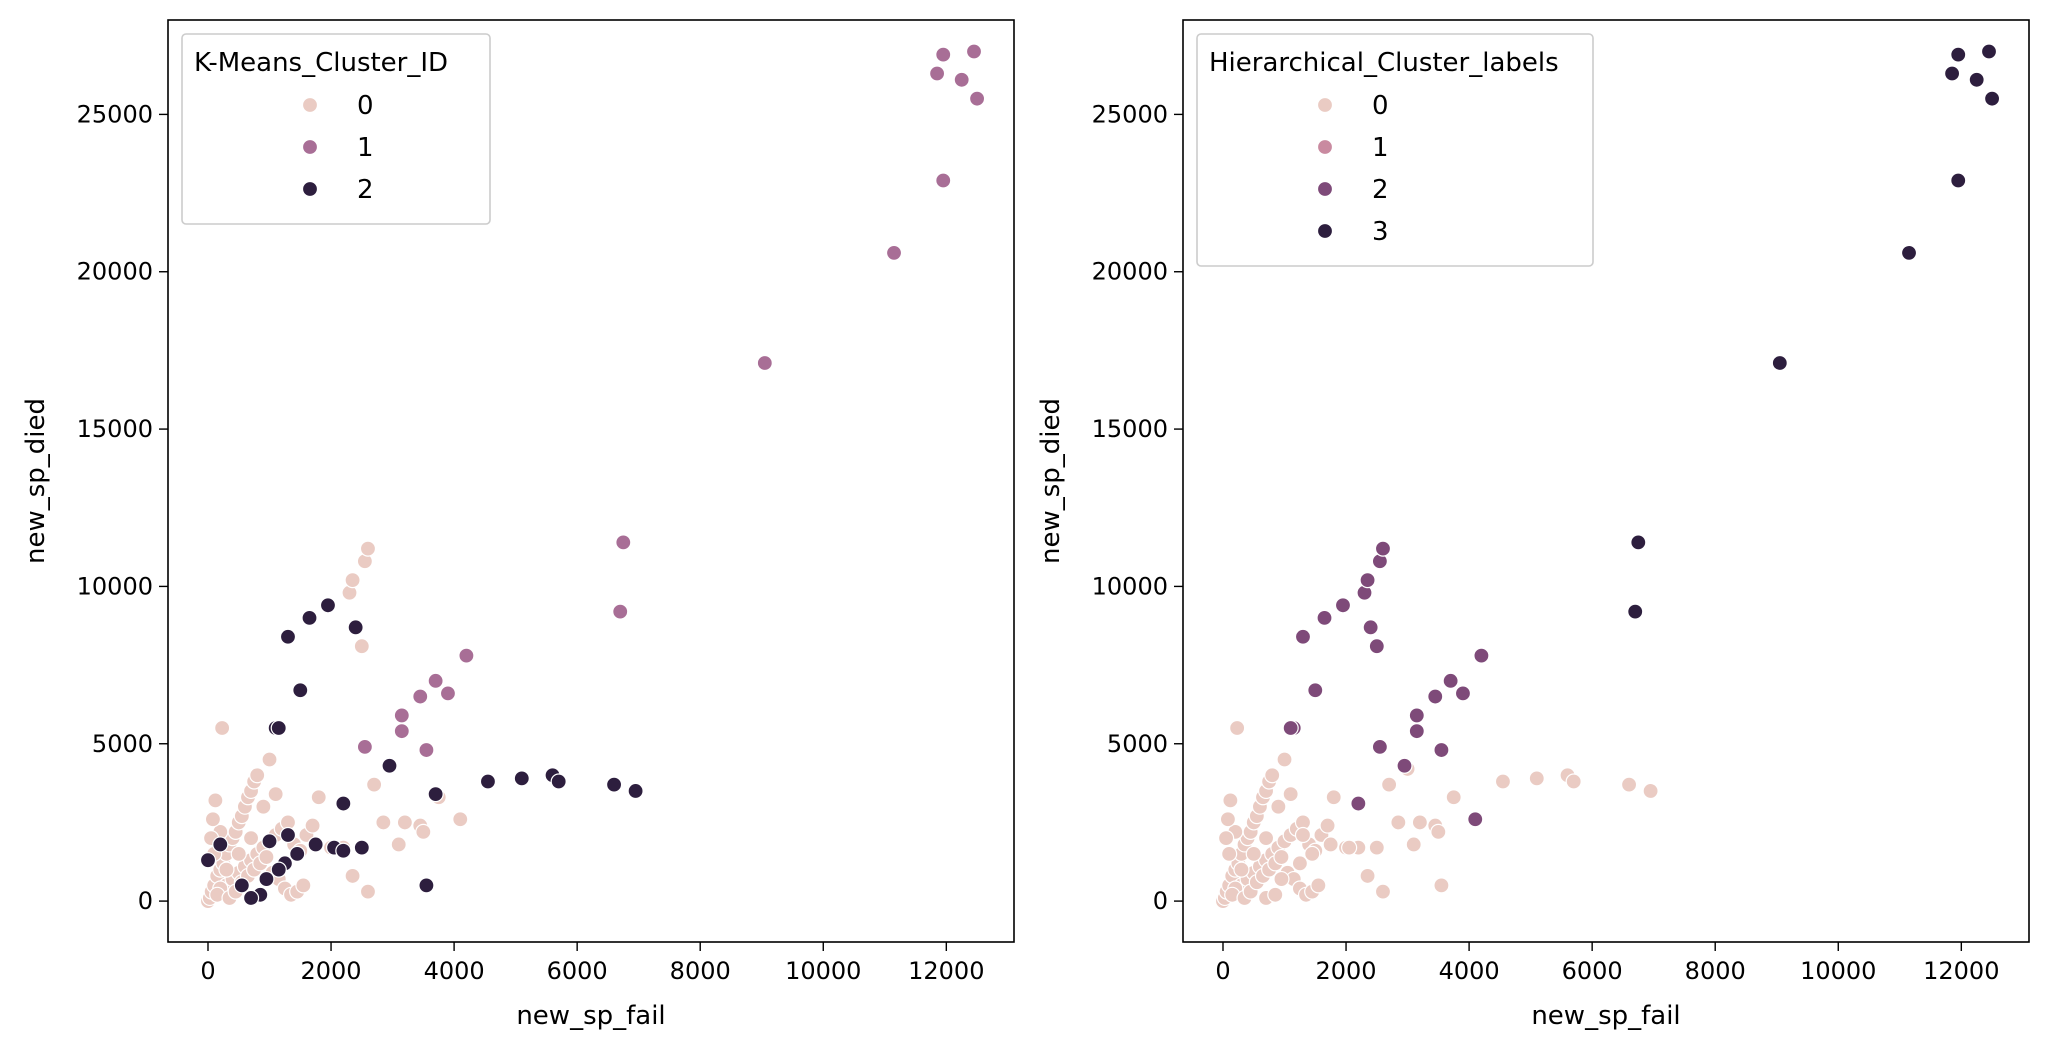 This screenshot has height=1051, width=2048. What do you see at coordinates (1130, 114) in the screenshot?
I see `y-tick-label: 25000` at bounding box center [1130, 114].